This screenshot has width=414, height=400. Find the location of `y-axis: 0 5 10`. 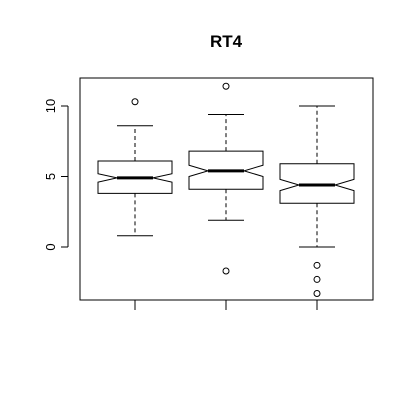

y-axis: 0 5 10 is located at coordinates (55, 175).